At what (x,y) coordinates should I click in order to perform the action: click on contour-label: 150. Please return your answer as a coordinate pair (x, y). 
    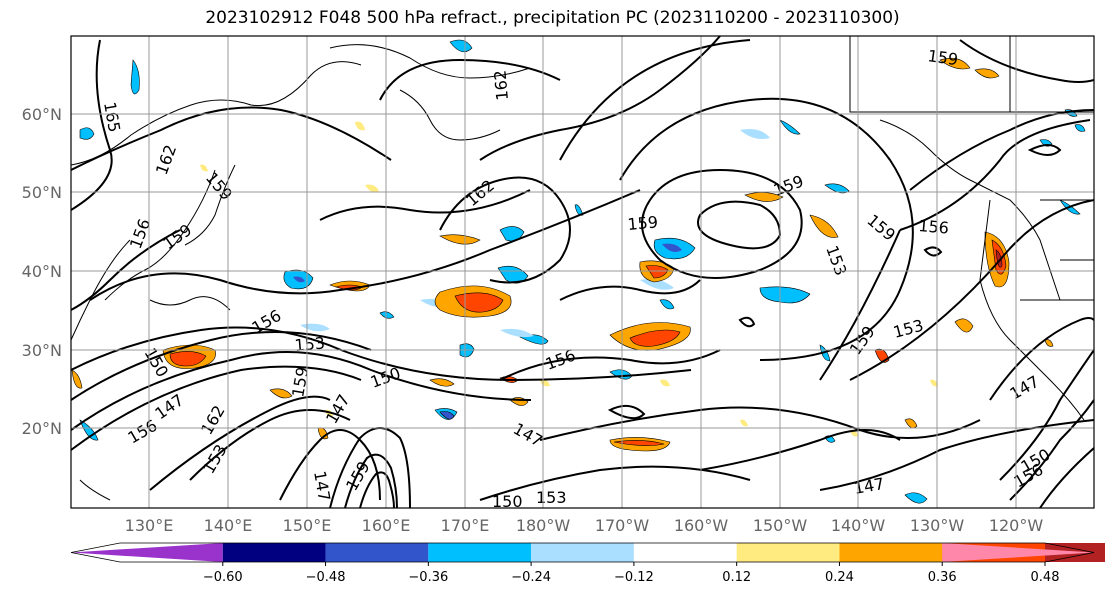
    Looking at the image, I should click on (507, 501).